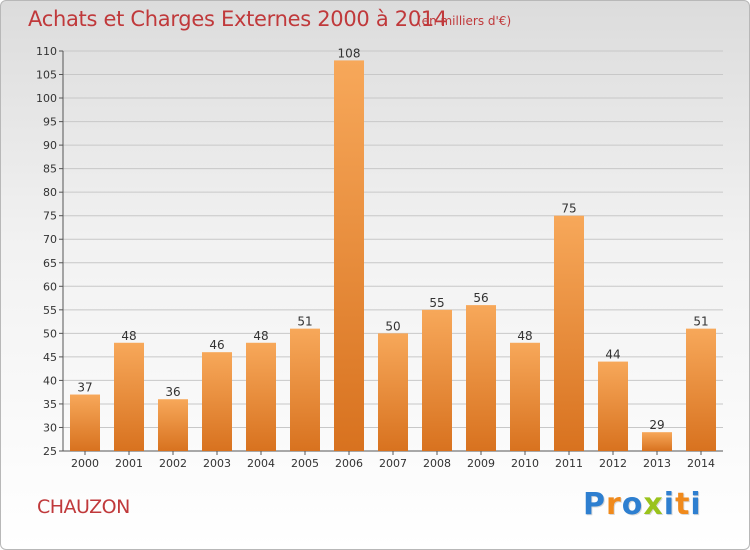  I want to click on data-label: 56, so click(480, 298).